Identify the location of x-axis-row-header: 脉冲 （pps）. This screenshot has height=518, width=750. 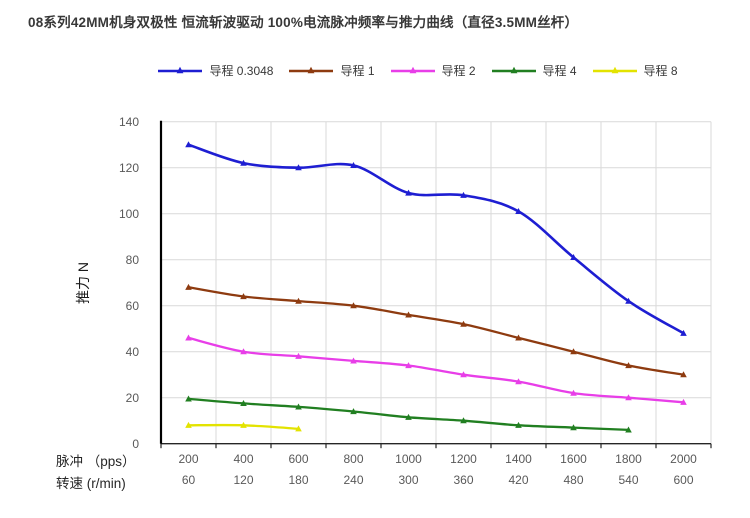
(96, 461).